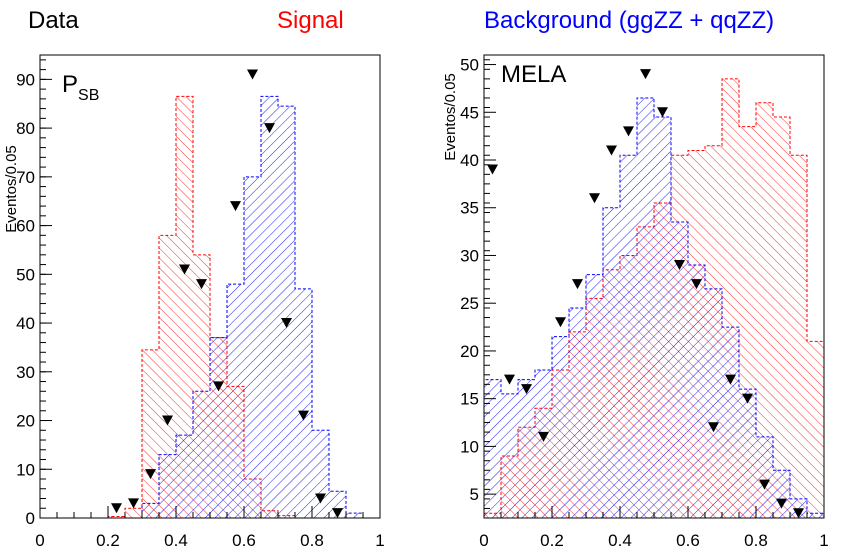  What do you see at coordinates (469, 160) in the screenshot?
I see `mela-y-tick-label: 40` at bounding box center [469, 160].